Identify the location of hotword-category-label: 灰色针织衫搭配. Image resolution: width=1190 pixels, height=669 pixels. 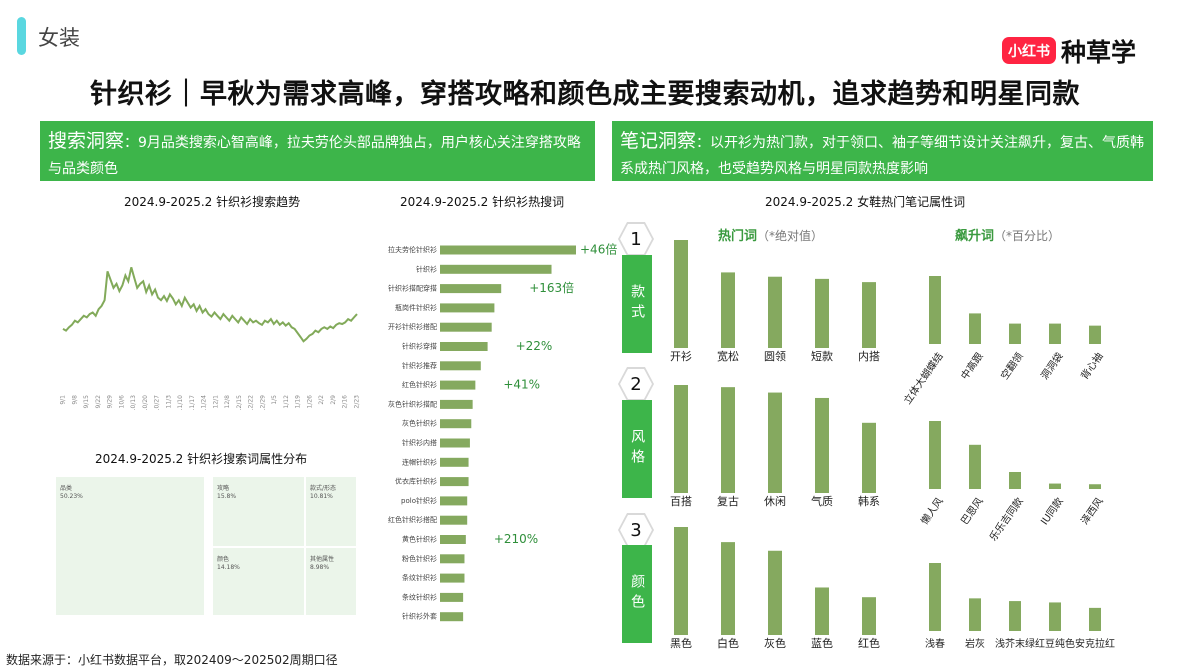
(412, 403).